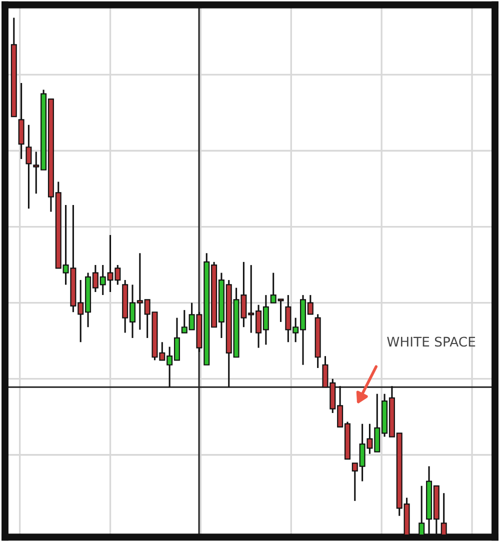 Image resolution: width=500 pixels, height=542 pixels. I want to click on candlestick, so click(29, 167).